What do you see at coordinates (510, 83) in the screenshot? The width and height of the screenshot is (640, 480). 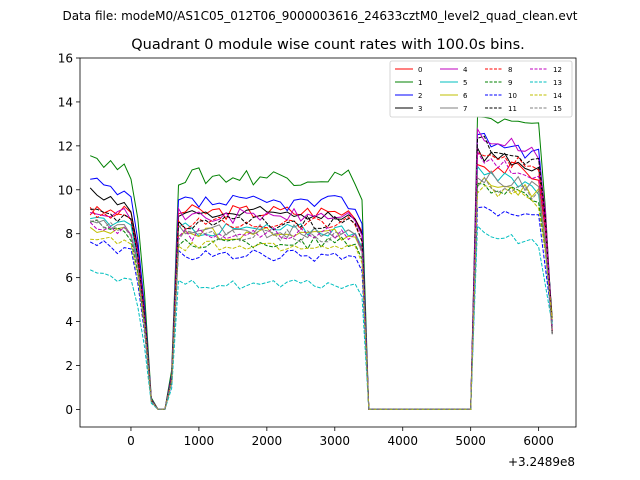 I see `legend-label: 9` at bounding box center [510, 83].